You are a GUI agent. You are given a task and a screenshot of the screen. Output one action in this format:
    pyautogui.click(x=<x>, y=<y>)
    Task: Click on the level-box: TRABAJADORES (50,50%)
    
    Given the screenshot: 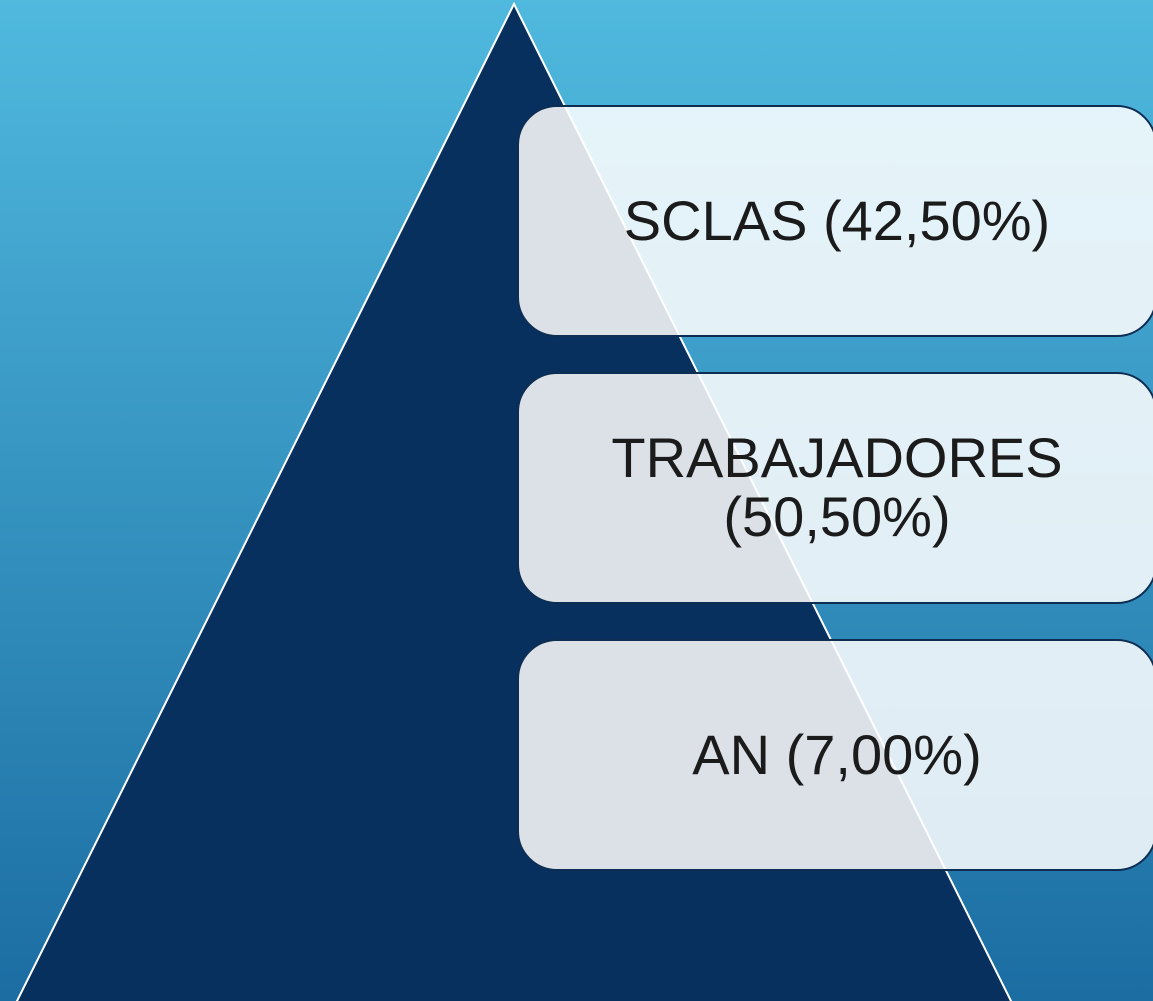 What is the action you would take?
    pyautogui.click(x=835, y=488)
    